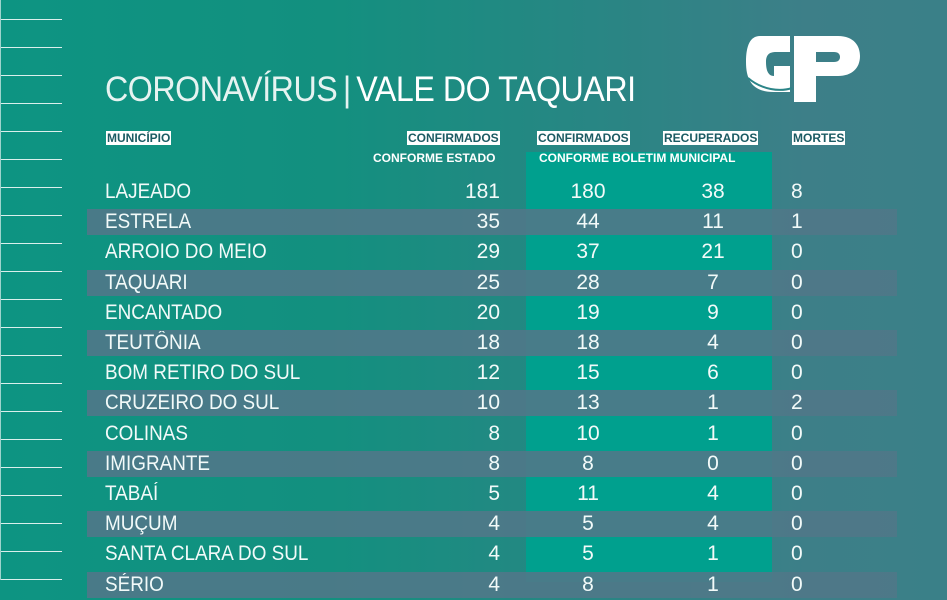 This screenshot has height=600, width=947. I want to click on municipio-cell: BOM RETIRO DO SUL, so click(203, 373).